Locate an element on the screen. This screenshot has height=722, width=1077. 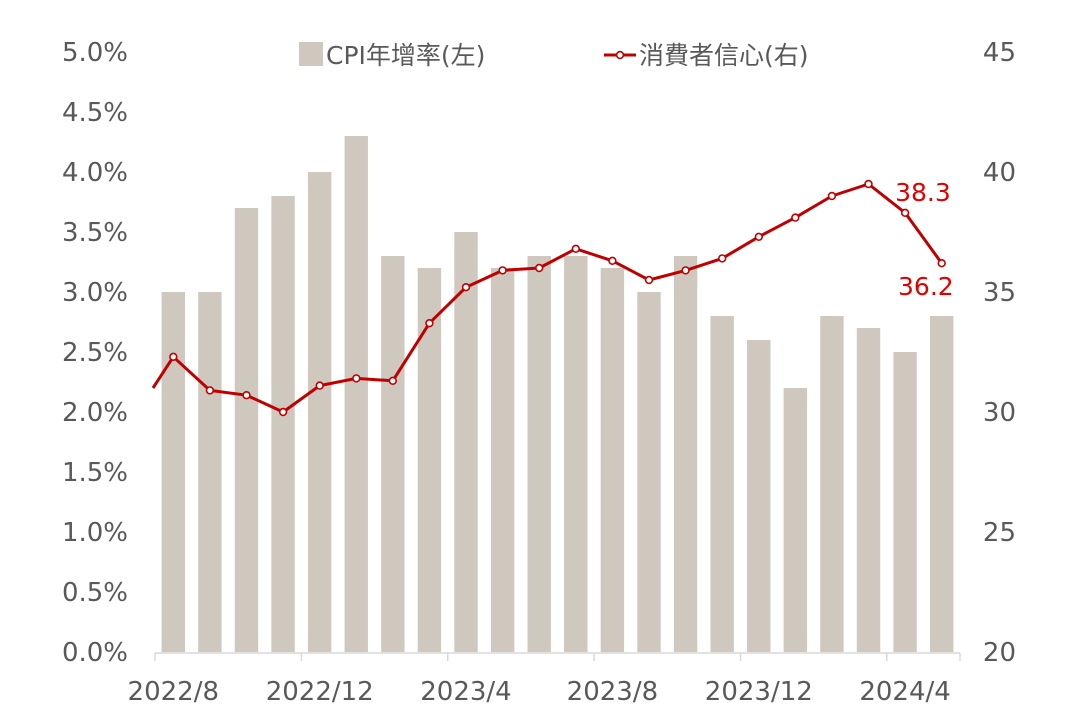
left-tick-label: 3.0% is located at coordinates (95, 293).